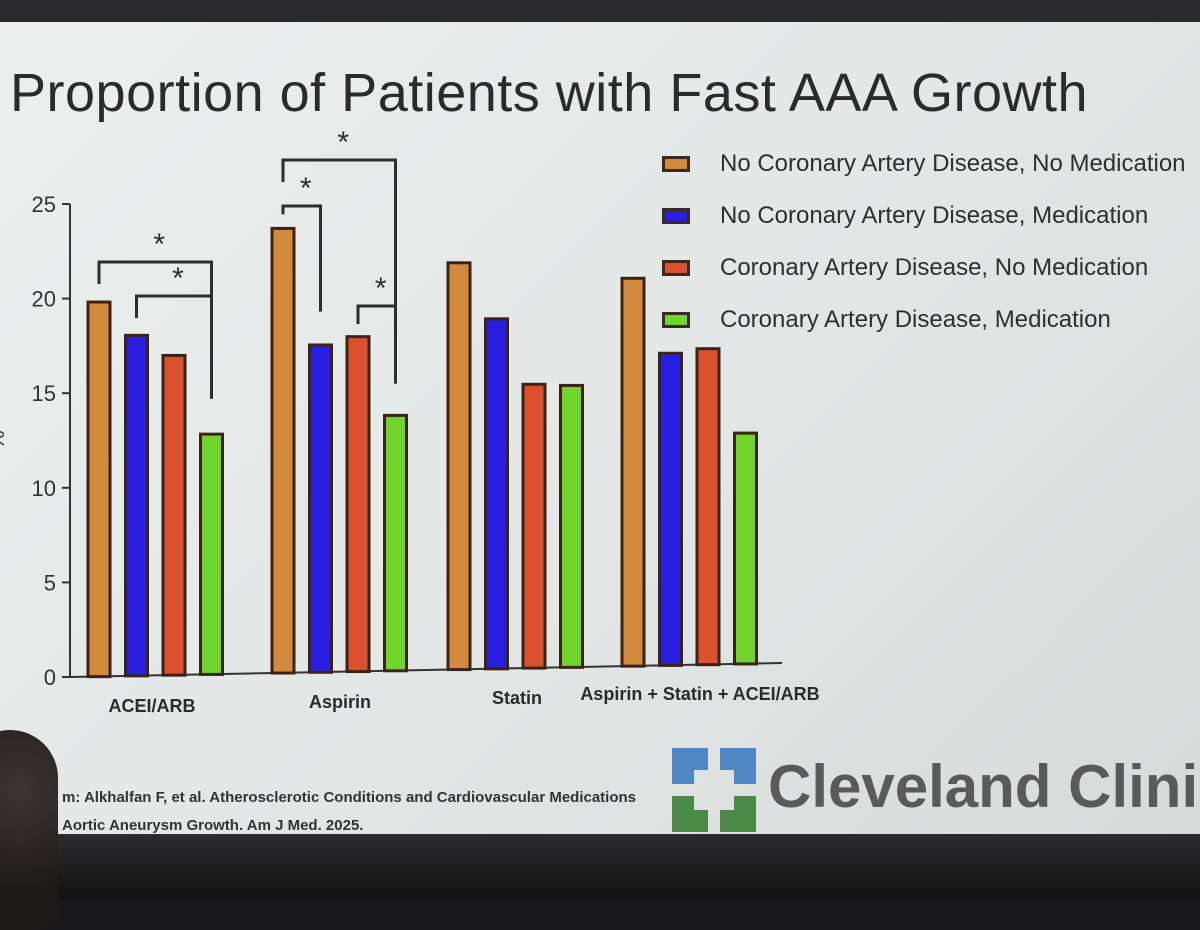 The width and height of the screenshot is (1200, 930). I want to click on legend-item: Coronary Artery Disease, Medication, so click(931, 322).